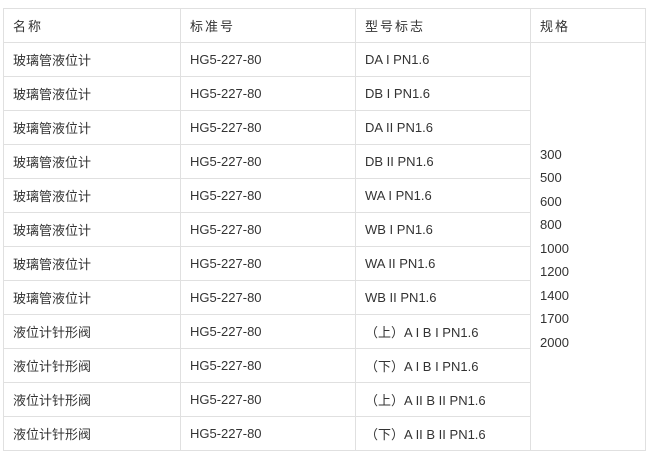 The height and width of the screenshot is (455, 650). Describe the element at coordinates (443, 297) in the screenshot. I see `cell-model: WB II PN1.6` at that location.